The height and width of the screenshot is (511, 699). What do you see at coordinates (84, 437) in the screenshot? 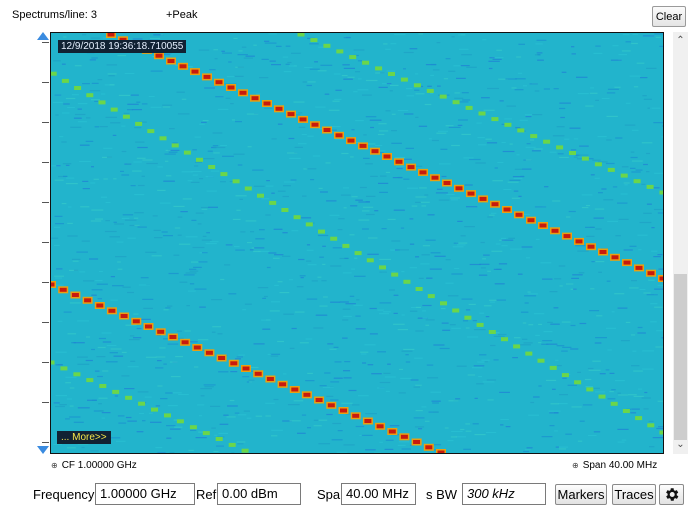
I see `more-button: ... More>>` at bounding box center [84, 437].